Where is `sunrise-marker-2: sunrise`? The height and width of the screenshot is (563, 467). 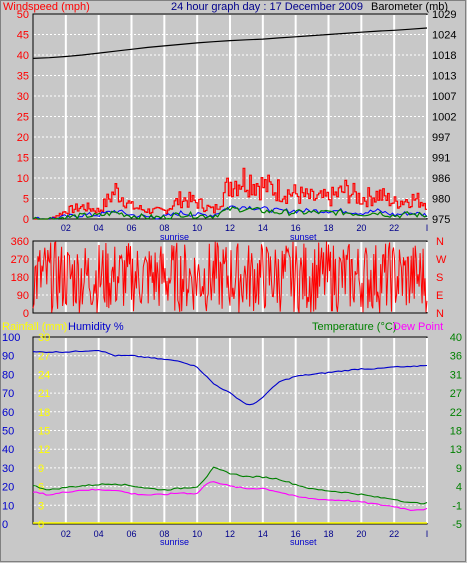
sunrise-marker-2: sunrise is located at coordinates (174, 542).